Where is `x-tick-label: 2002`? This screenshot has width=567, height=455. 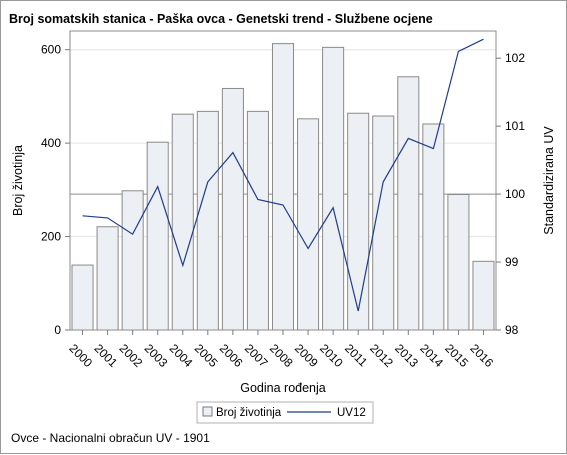 x-tick-label: 2002 is located at coordinates (131, 355).